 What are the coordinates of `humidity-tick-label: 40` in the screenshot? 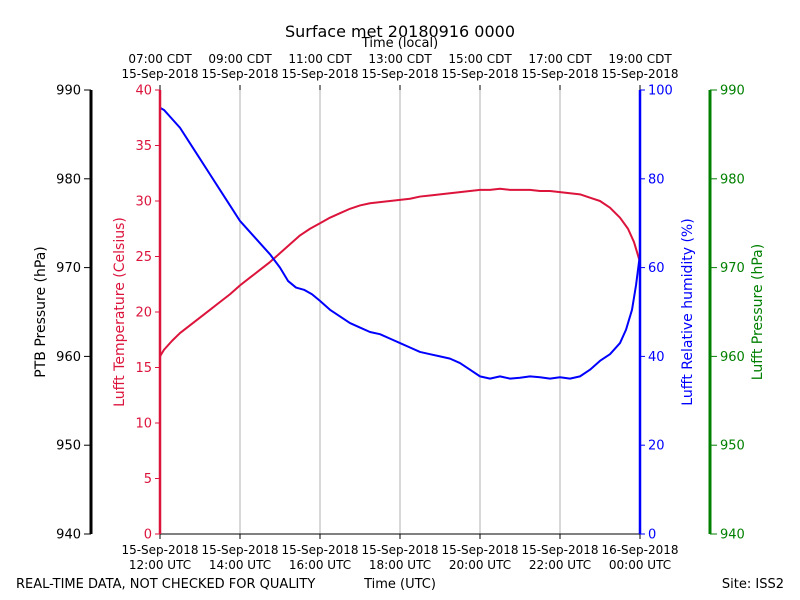 It's located at (656, 357).